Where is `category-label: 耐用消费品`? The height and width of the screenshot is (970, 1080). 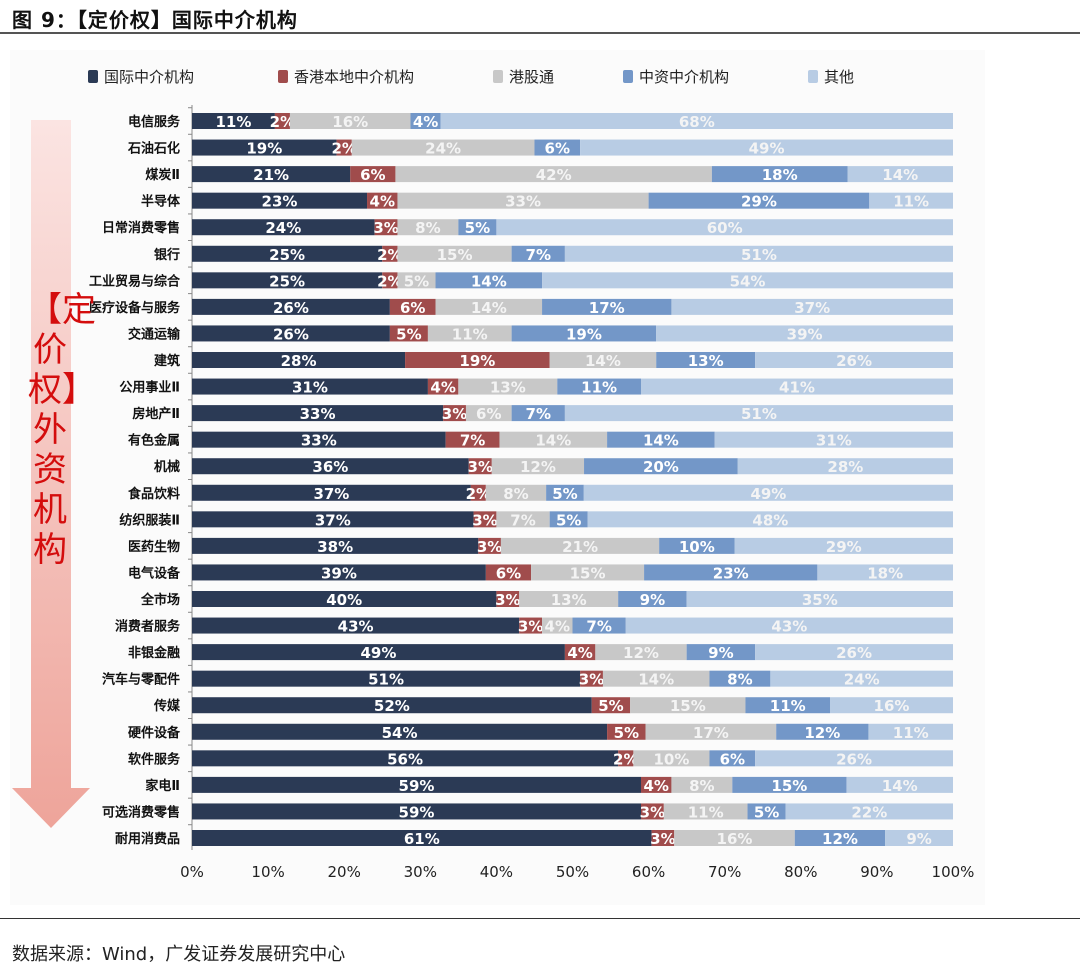
category-label: 耐用消费品 is located at coordinates (147, 839).